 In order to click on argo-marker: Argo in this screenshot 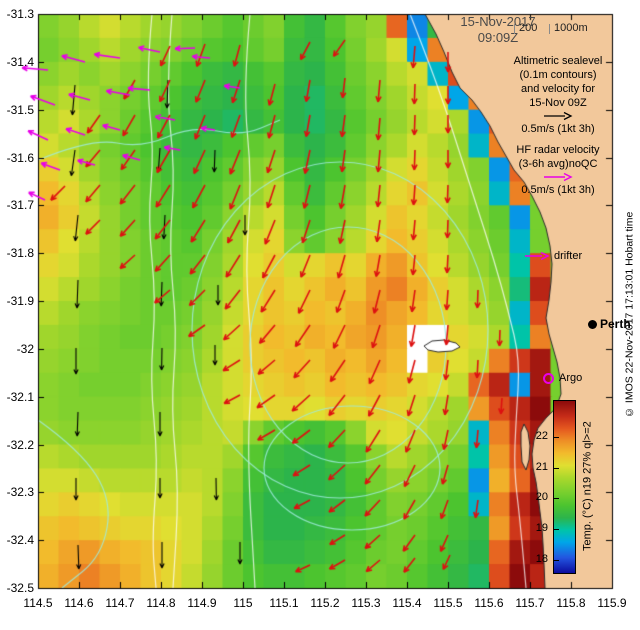, I will do `click(562, 378)`.